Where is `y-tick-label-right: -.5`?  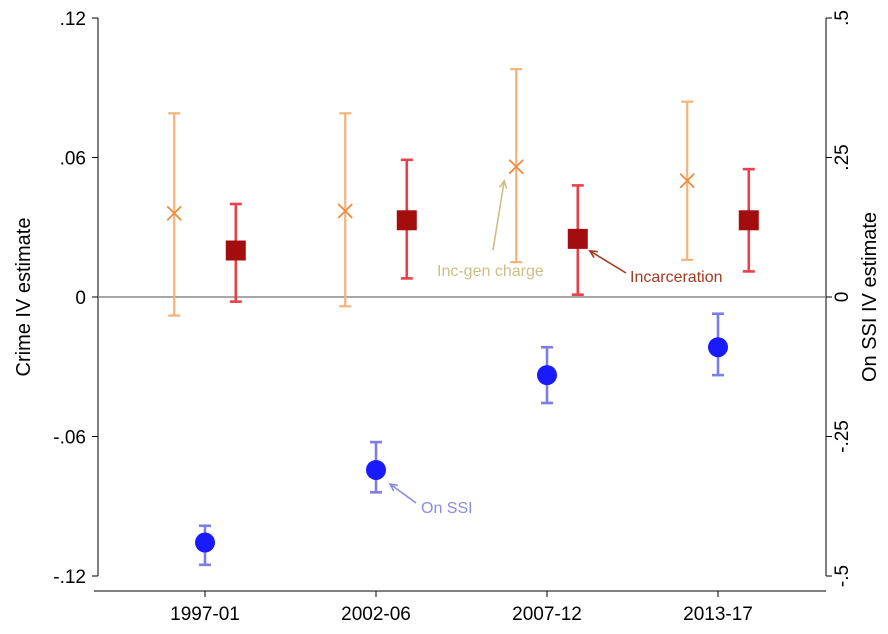 y-tick-label-right: -.5 is located at coordinates (842, 576).